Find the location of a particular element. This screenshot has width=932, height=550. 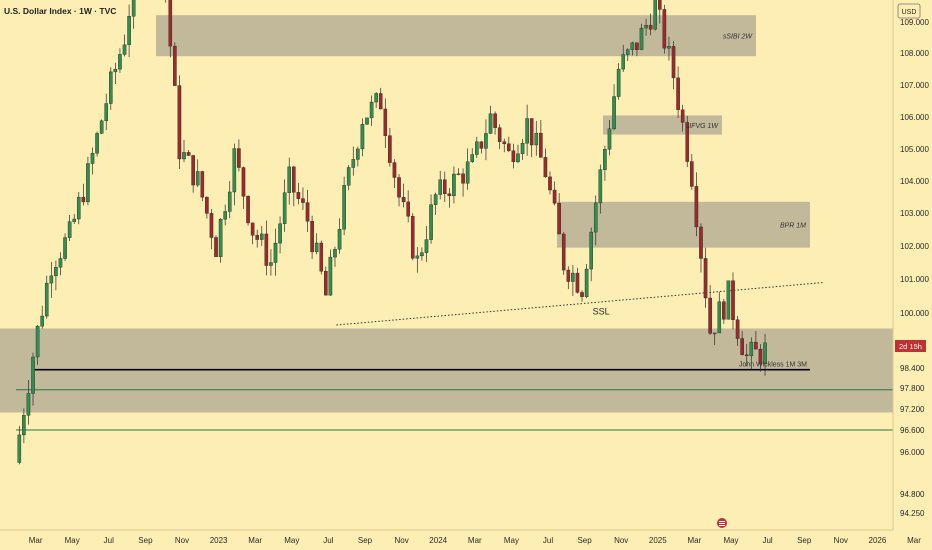

x-tick-label: 2026 is located at coordinates (878, 540).